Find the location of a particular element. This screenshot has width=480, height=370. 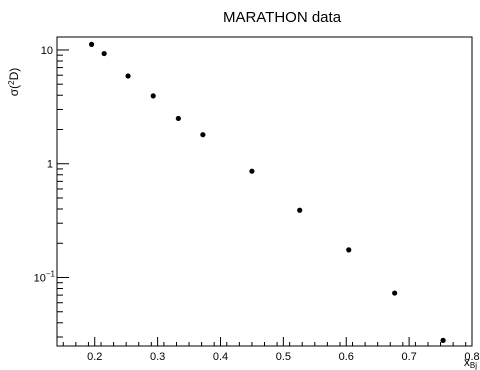

y-tick-label: 10 is located at coordinates (47, 51).